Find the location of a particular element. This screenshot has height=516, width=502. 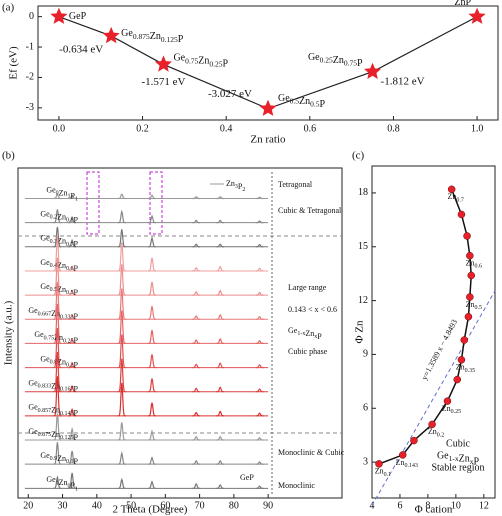

series-name: Ge0Zn1P1 is located at coordinates (62, 194).